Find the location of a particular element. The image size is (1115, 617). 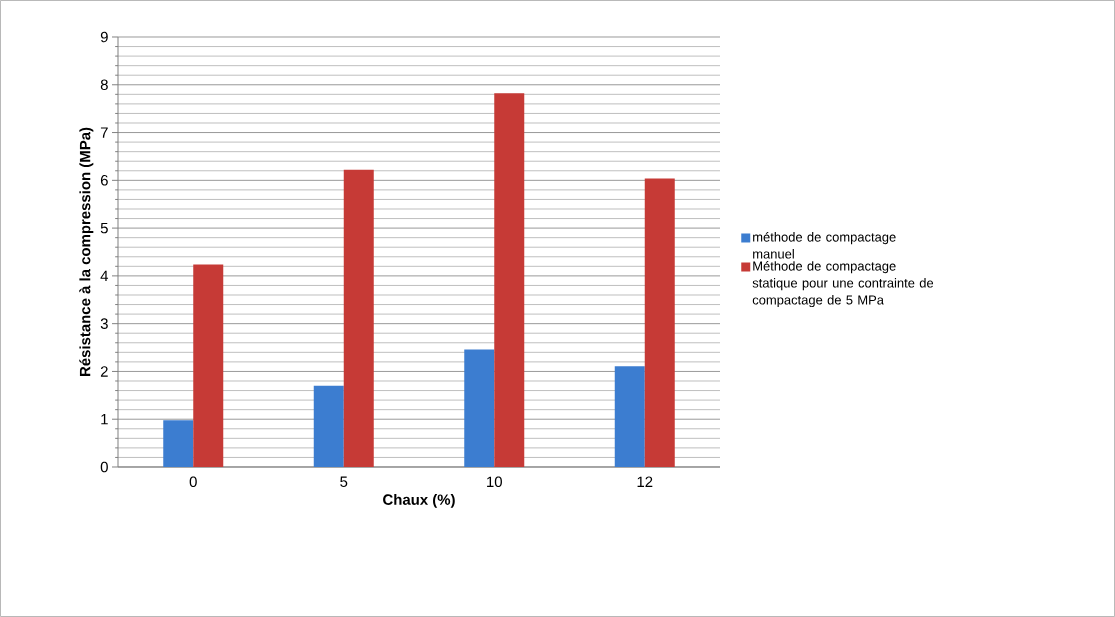

y-tick-label: 3 is located at coordinates (104, 323).